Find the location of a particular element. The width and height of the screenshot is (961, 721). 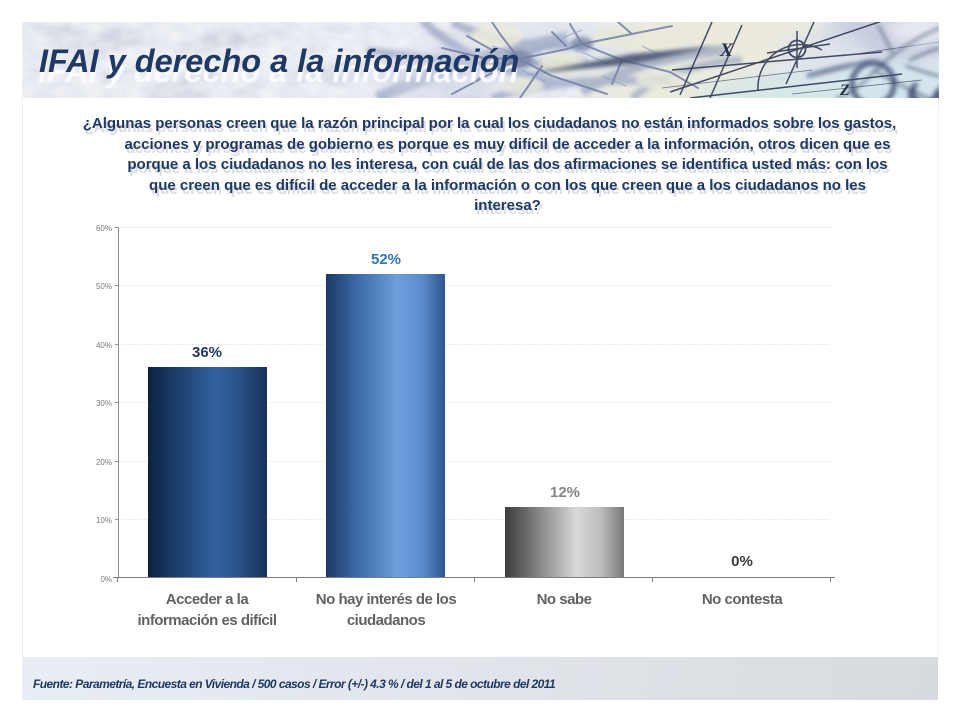

svg-text: Z is located at coordinates (844, 90).